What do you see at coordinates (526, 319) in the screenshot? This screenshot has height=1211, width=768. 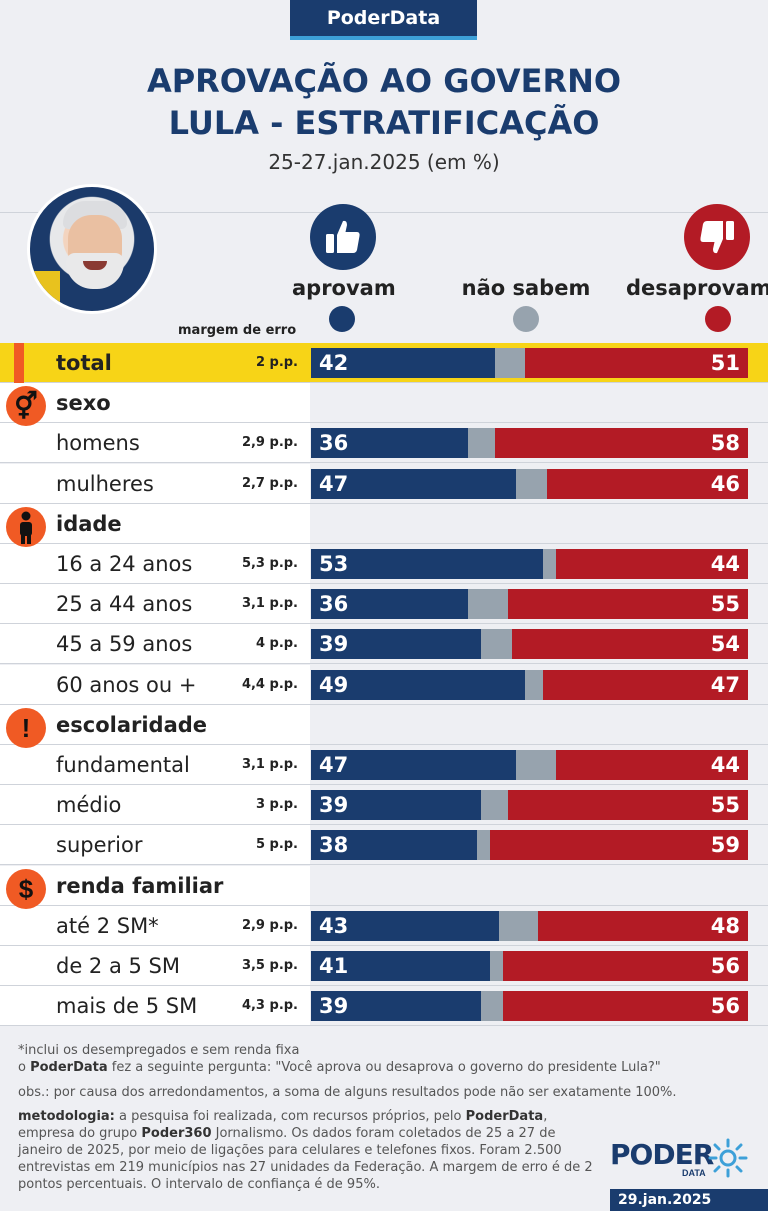 I see `legend-unsure-dot` at bounding box center [526, 319].